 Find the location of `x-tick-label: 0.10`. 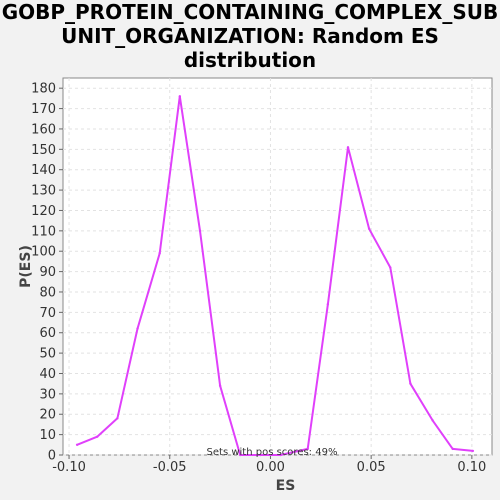

x-tick-label: 0.10 is located at coordinates (471, 467).